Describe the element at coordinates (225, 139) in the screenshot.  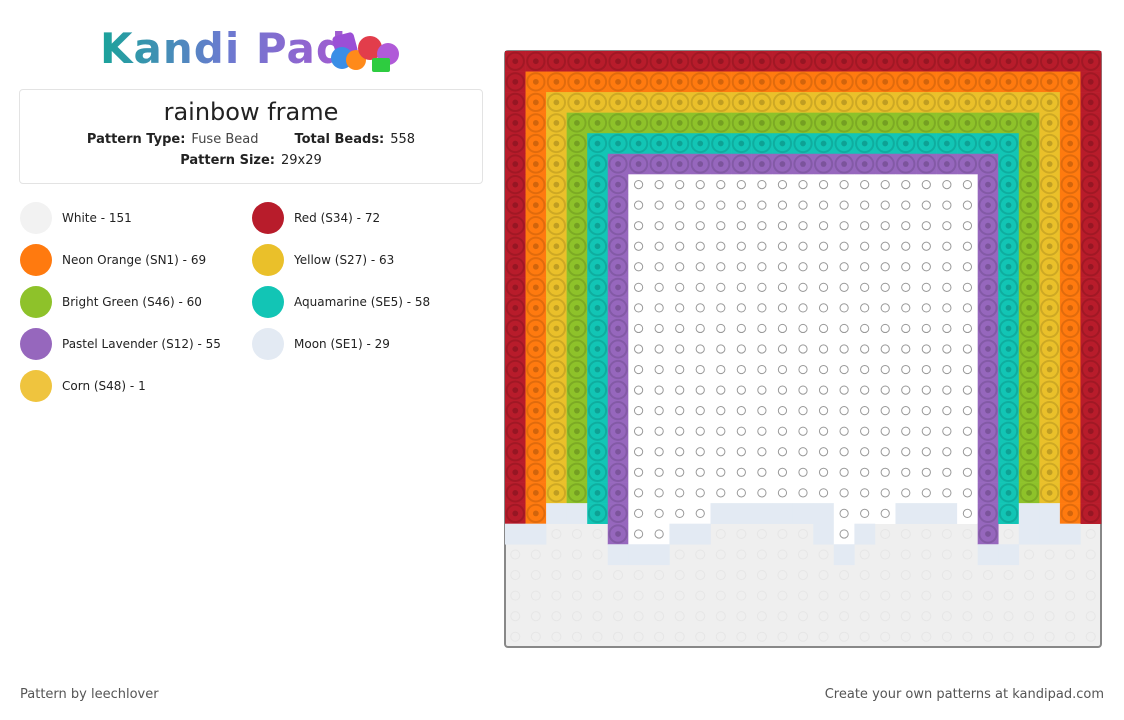
I see `value: Fuse Bead` at that location.